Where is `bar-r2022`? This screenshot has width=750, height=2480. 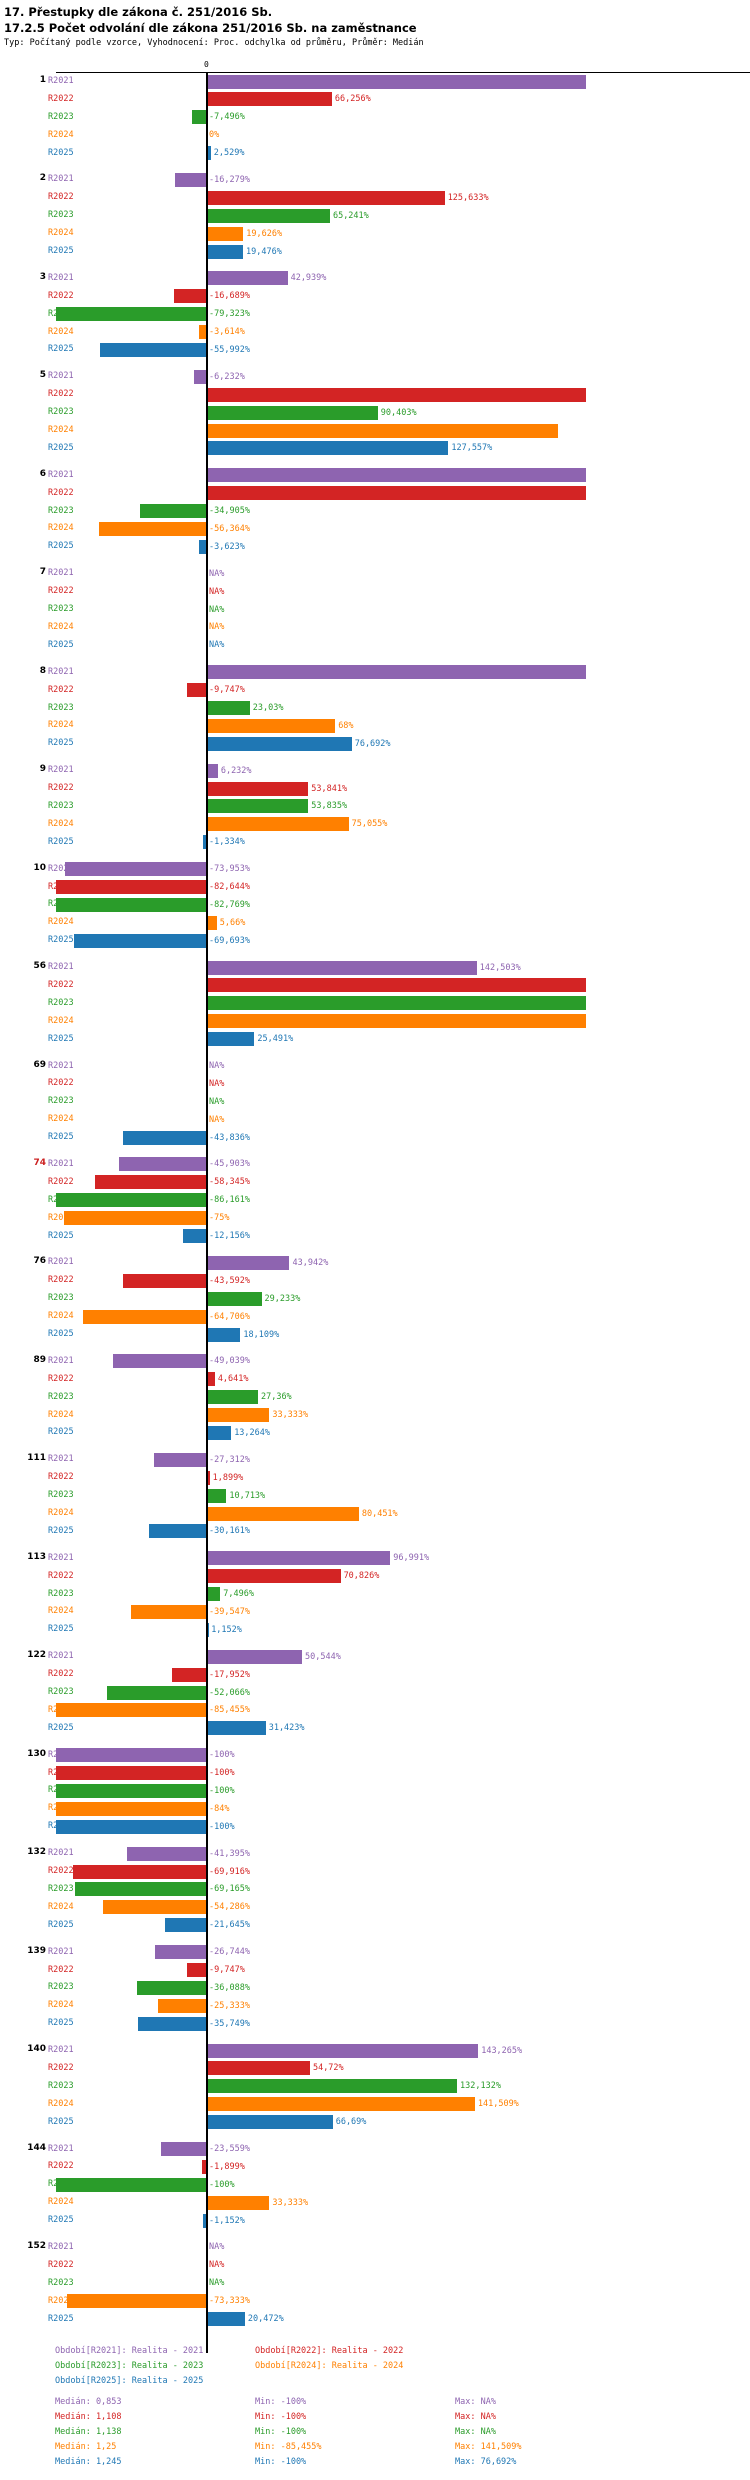
bar-r2022 is located at coordinates (396, 985).